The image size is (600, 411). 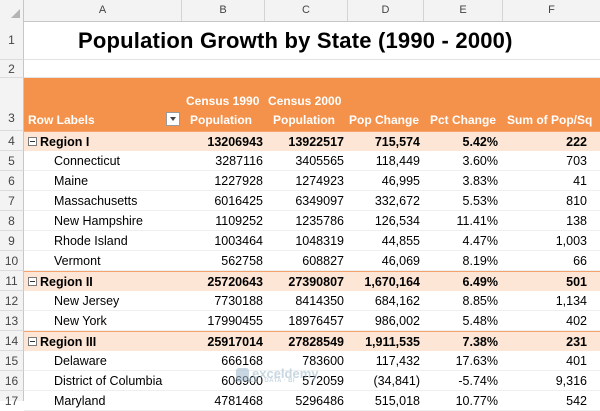 What do you see at coordinates (580, 181) in the screenshot?
I see `sum-pop-sq-cell: 41` at bounding box center [580, 181].